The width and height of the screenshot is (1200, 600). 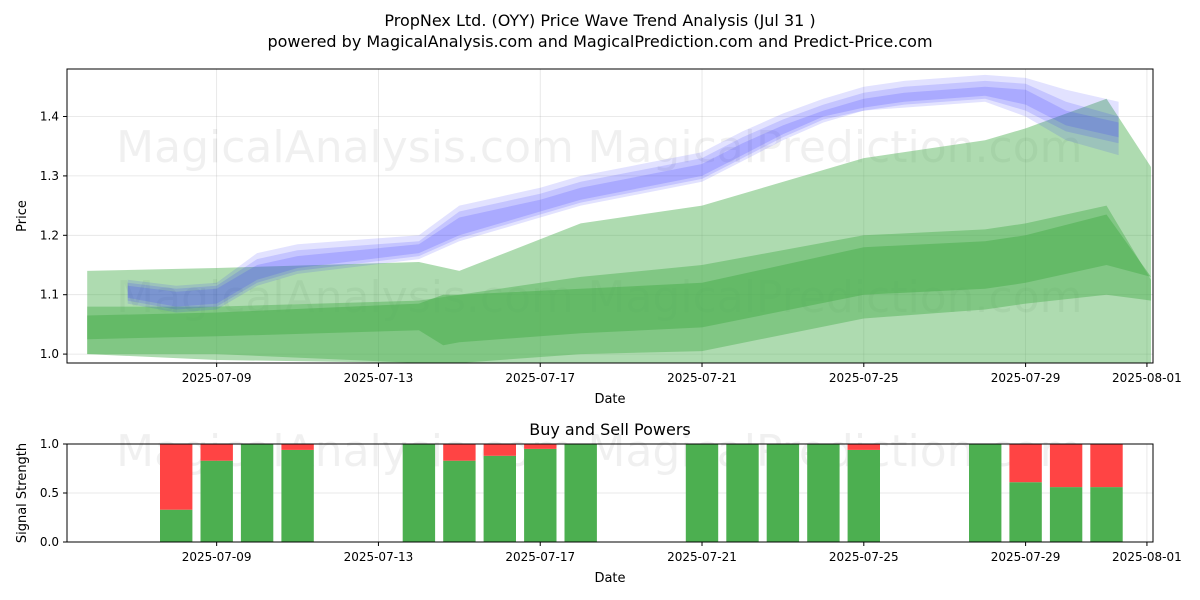 What do you see at coordinates (1026, 378) in the screenshot?
I see `price-x-tick-label: 2025-07-29` at bounding box center [1026, 378].